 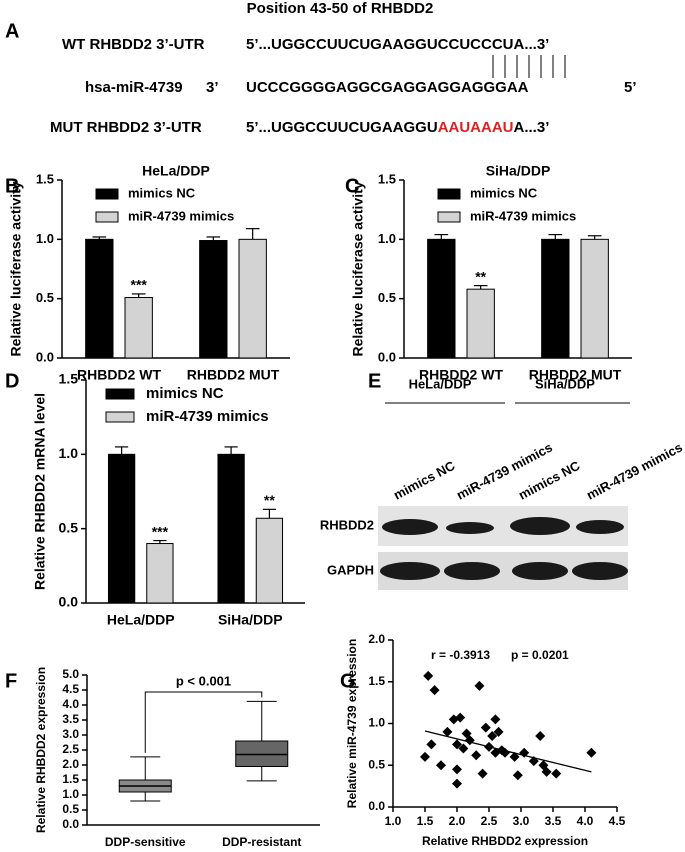 What do you see at coordinates (508, 751) in the screenshot?
I see `fit-line` at bounding box center [508, 751].